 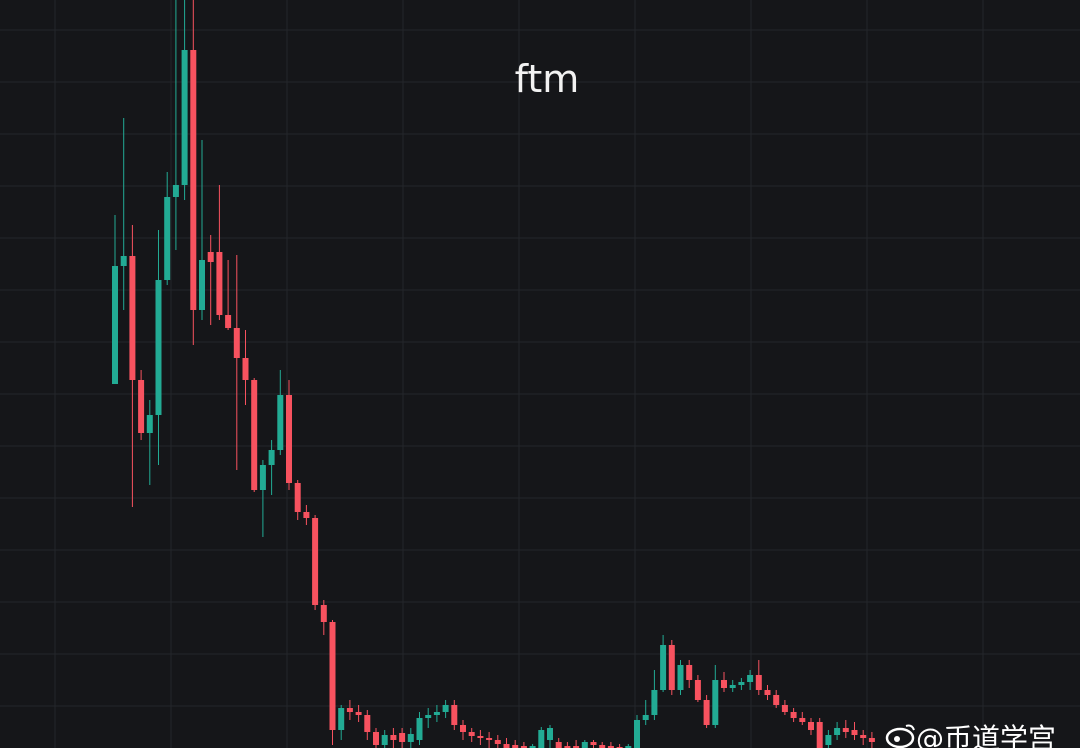 What do you see at coordinates (986, 735) in the screenshot?
I see `watermark: @币道学宫` at bounding box center [986, 735].